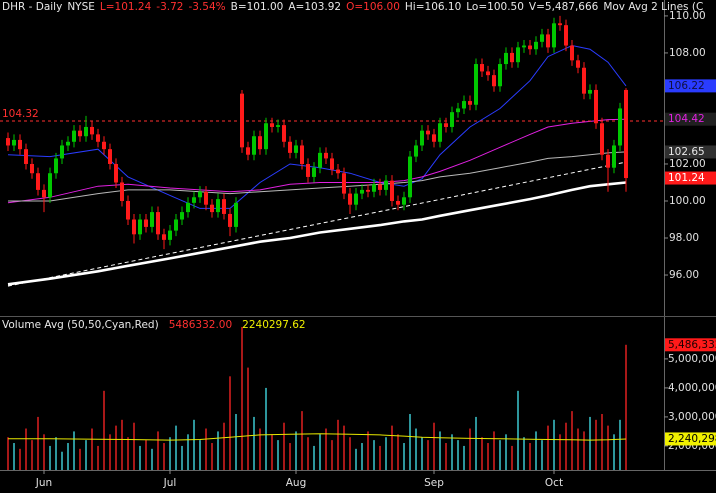 This screenshot has height=493, width=716. What do you see at coordinates (317, 437) in the screenshot?
I see `volume-average` at bounding box center [317, 437].